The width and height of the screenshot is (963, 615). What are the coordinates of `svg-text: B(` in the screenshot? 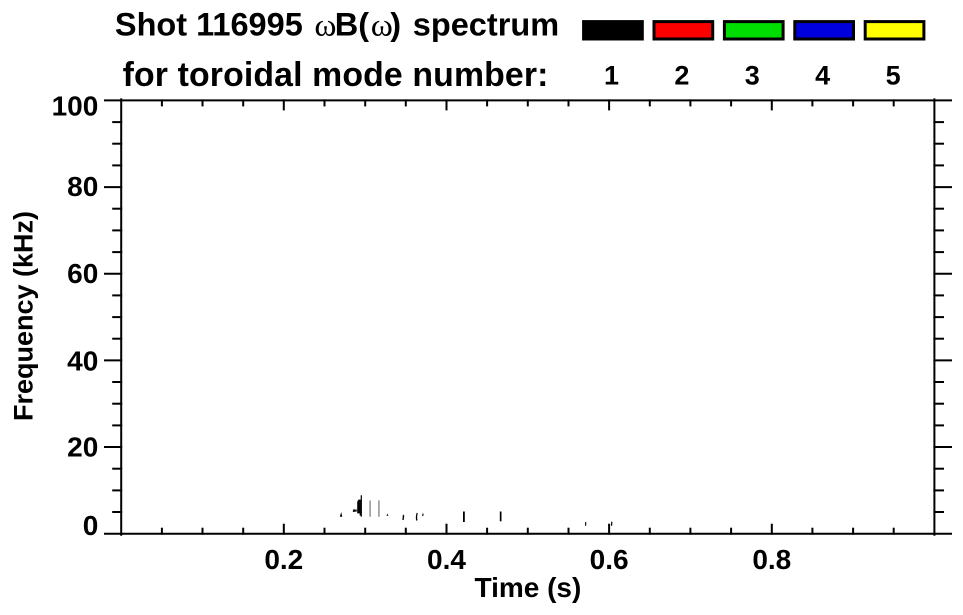 It's located at (352, 24).